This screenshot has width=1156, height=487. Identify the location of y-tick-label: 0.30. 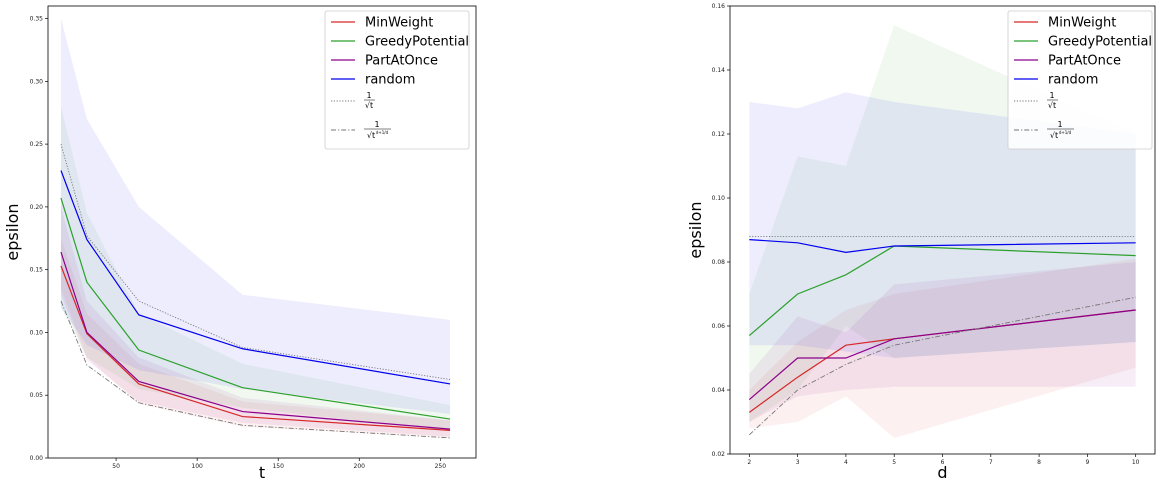
(37, 81).